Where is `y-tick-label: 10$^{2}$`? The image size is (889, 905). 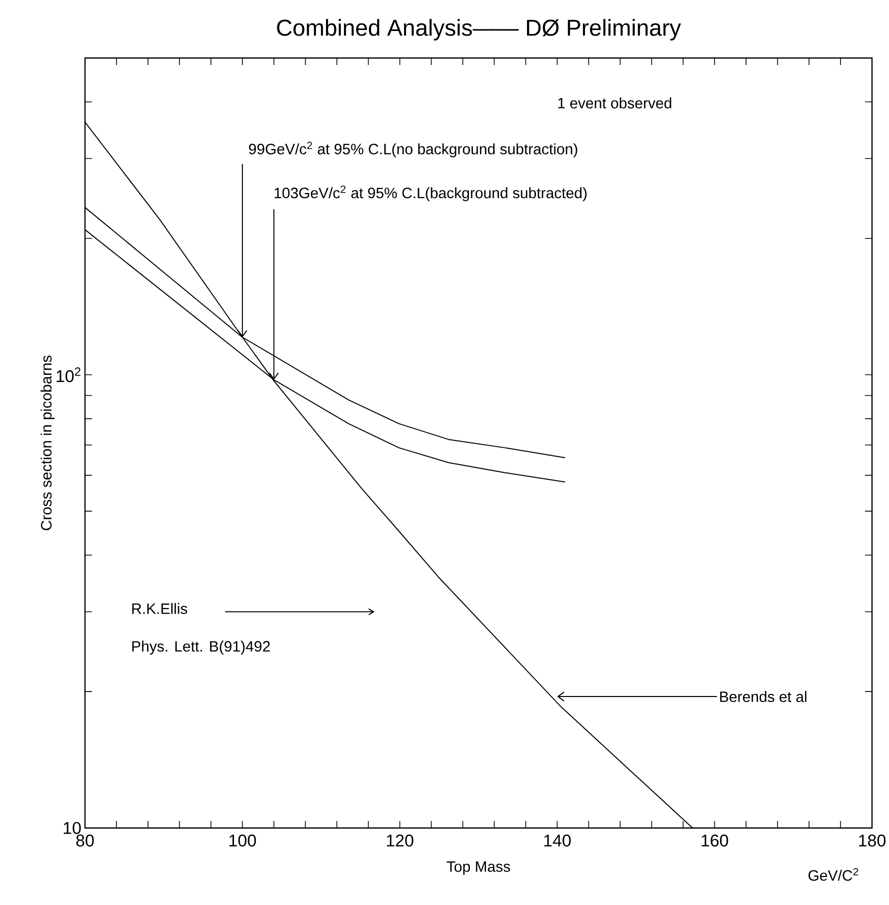
y-tick-label: 10$^{2}$ is located at coordinates (68, 374).